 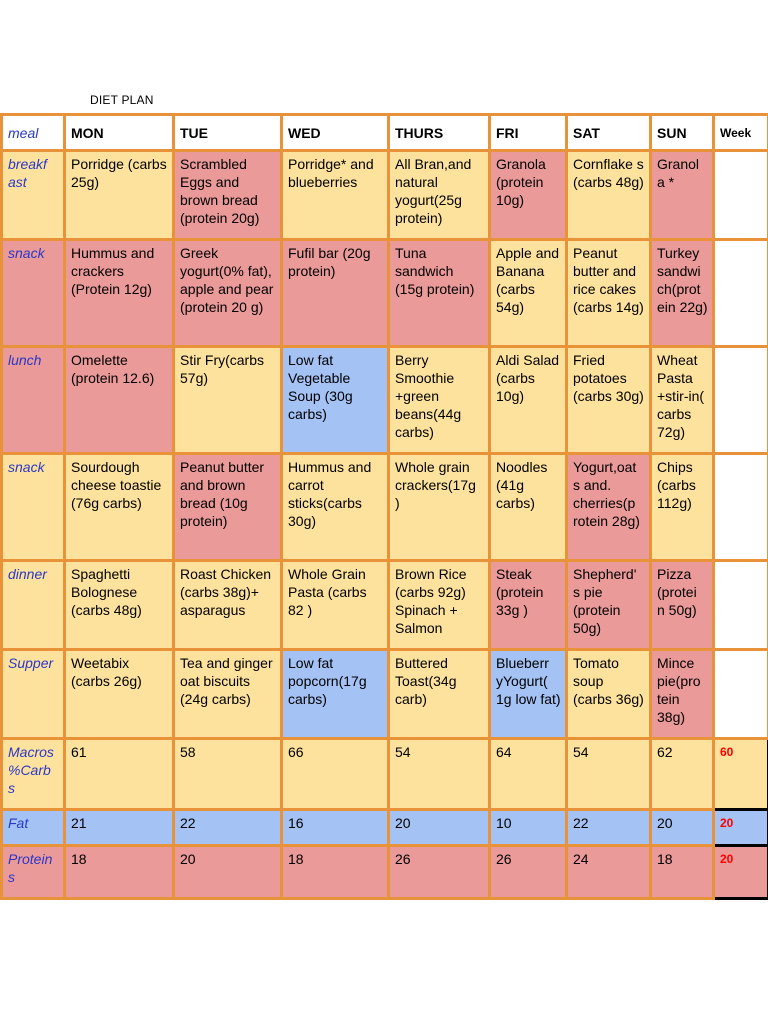 I want to click on table-cell: Granol a *, so click(x=682, y=195).